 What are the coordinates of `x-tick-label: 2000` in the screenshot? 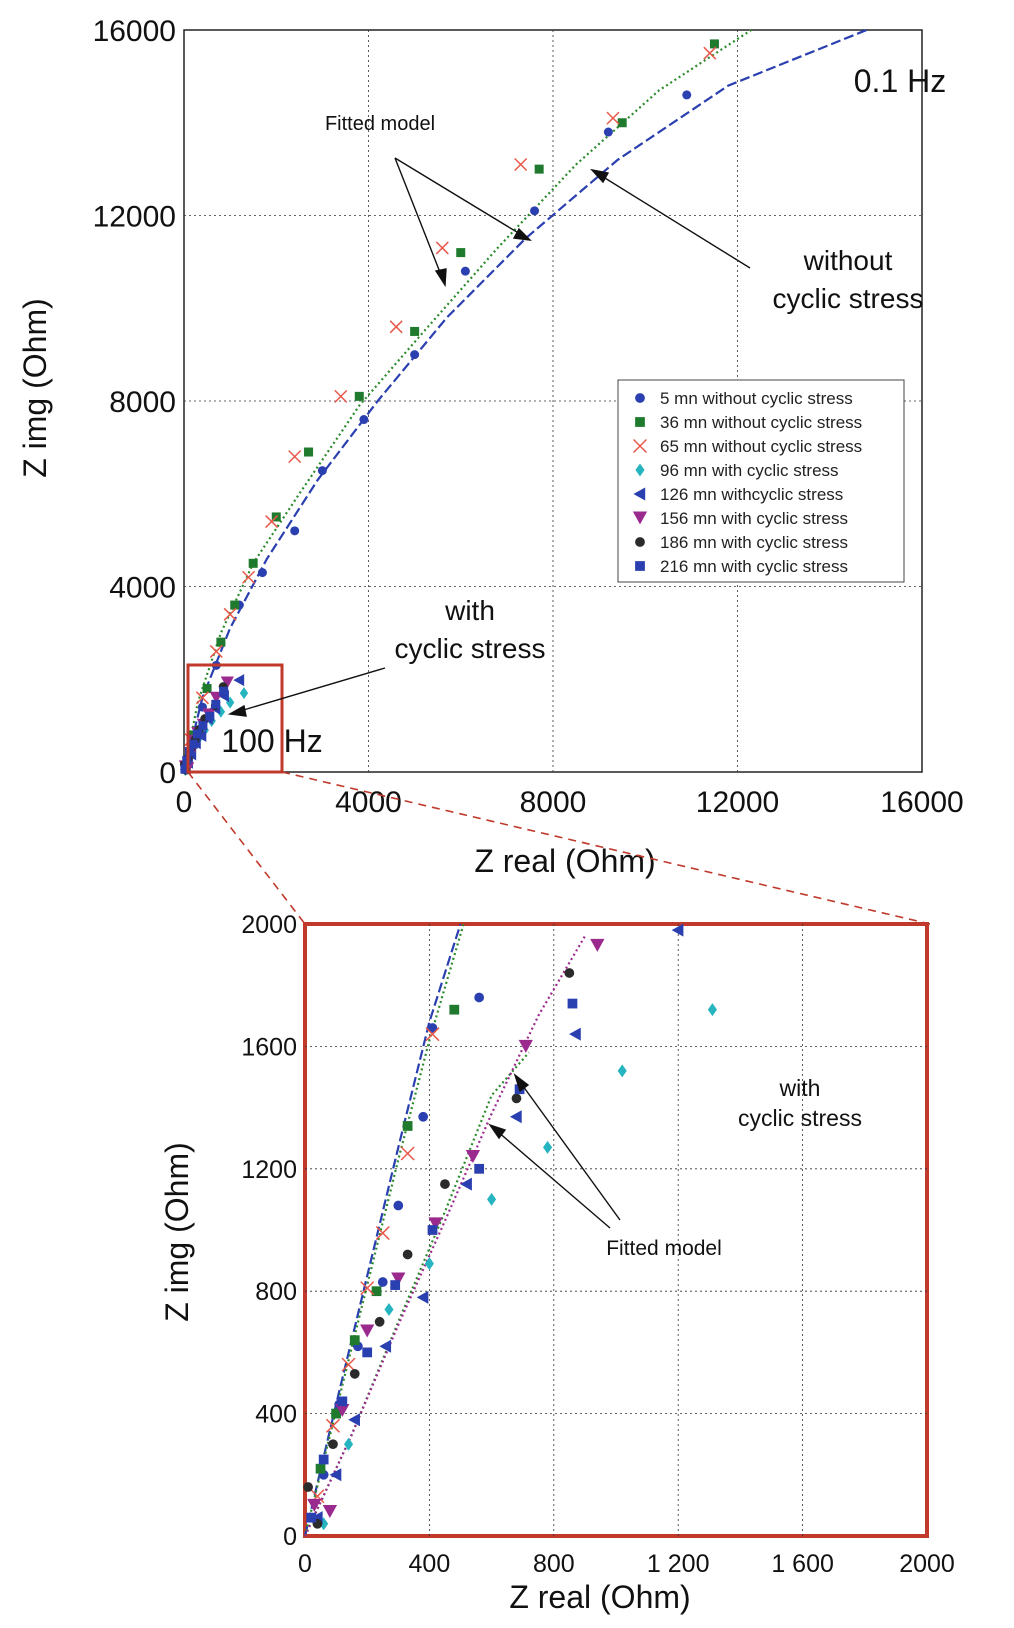 It's located at (927, 1564).